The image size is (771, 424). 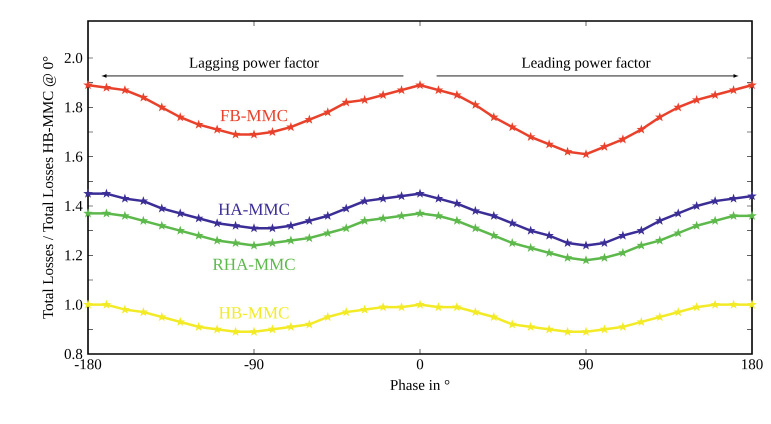 I want to click on series-label: HA-MMC, so click(x=253, y=210).